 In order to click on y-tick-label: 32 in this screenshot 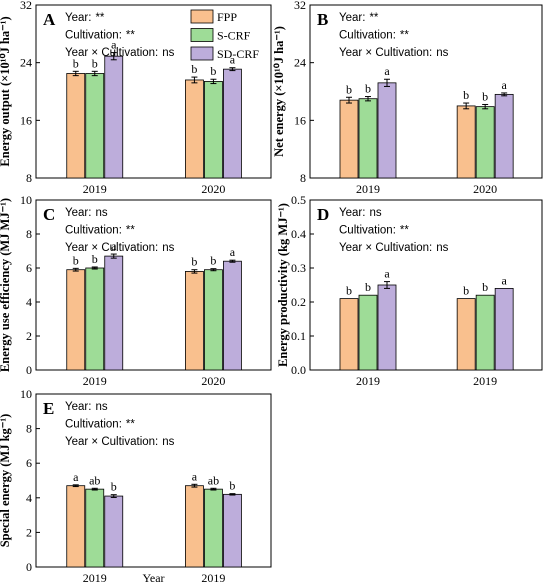, I will do `click(26, 6)`.